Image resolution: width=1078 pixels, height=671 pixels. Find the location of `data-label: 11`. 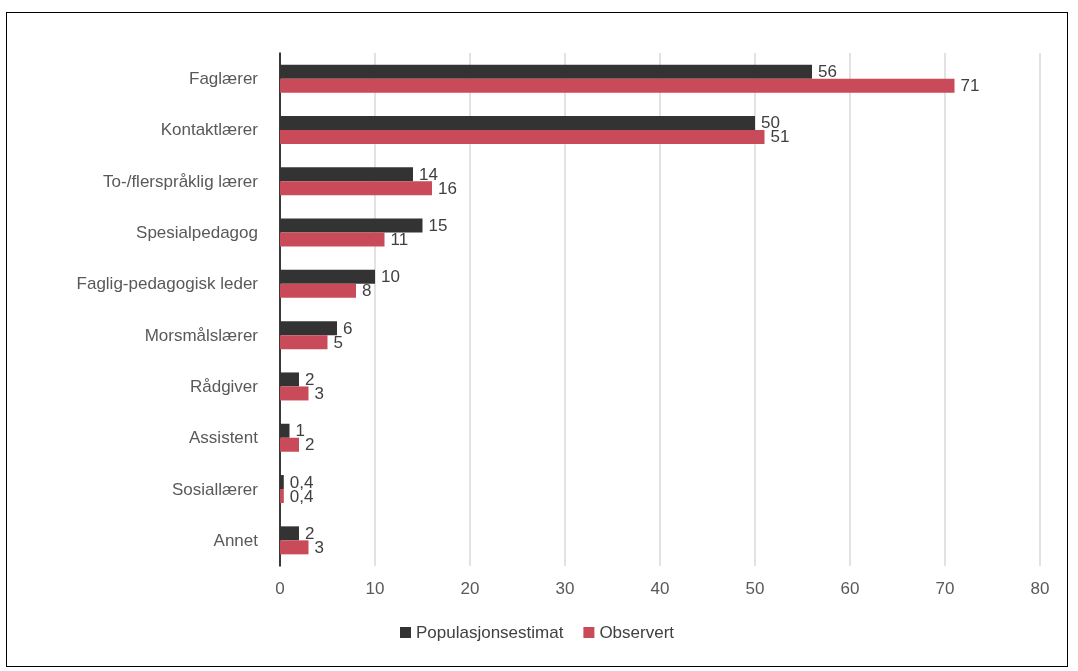

data-label: 11 is located at coordinates (399, 240).